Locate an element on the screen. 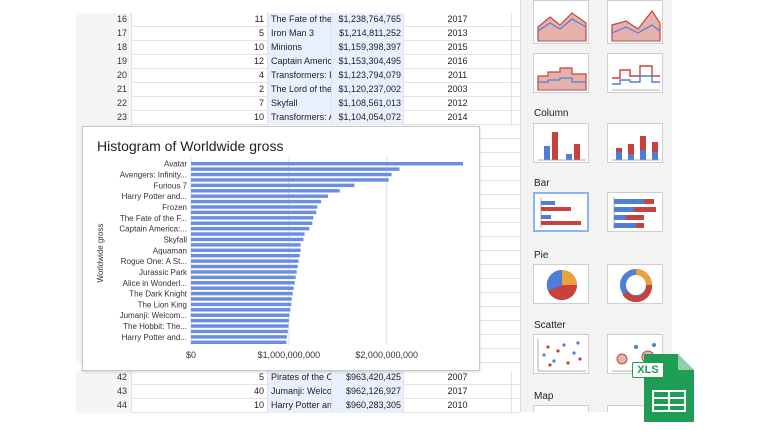 The image size is (768, 432). row-number: 16 is located at coordinates (104, 20).